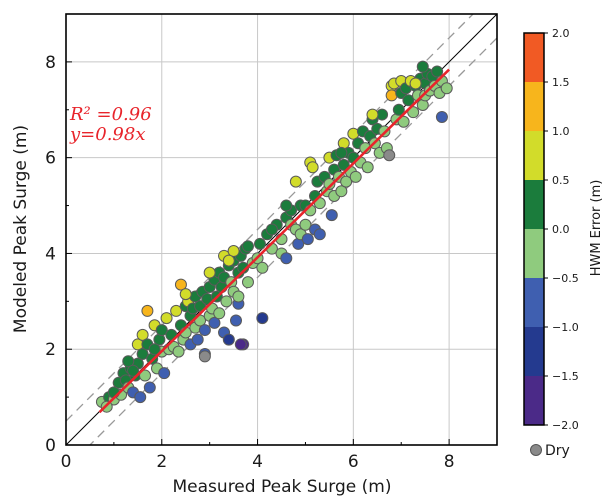  I want to click on colorbar-tick-label: −2.0, so click(565, 425).